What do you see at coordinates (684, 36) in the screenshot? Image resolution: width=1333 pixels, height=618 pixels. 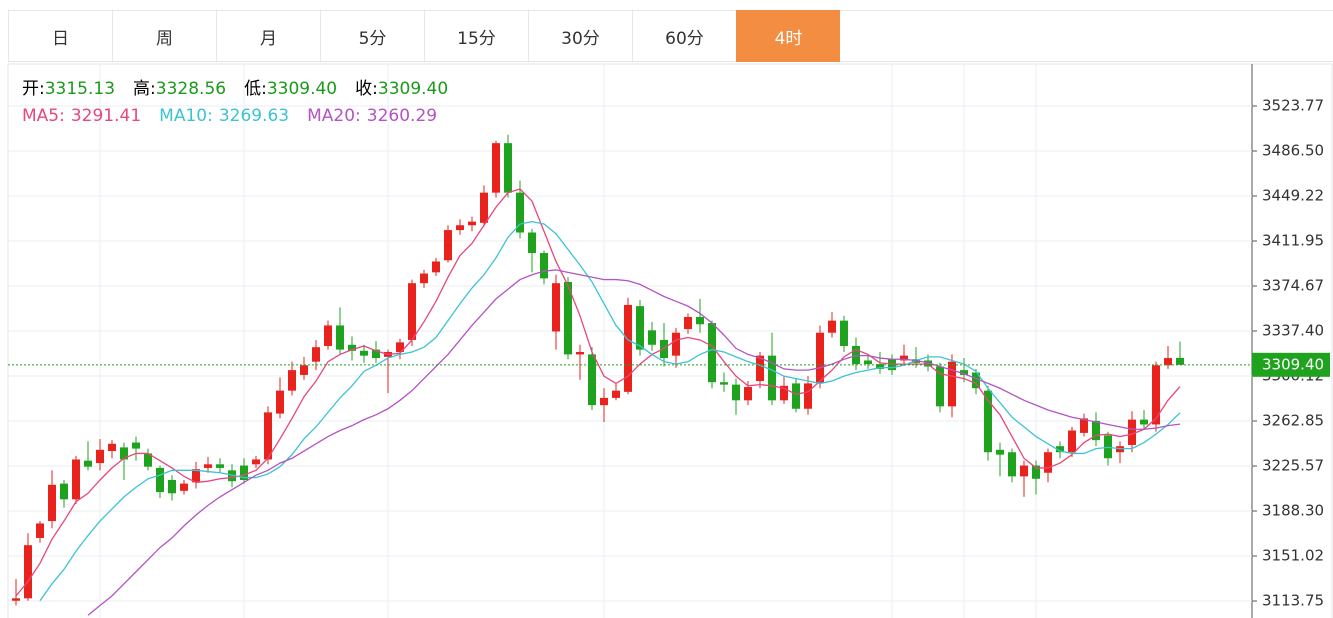 I see `tab: 60分` at bounding box center [684, 36].